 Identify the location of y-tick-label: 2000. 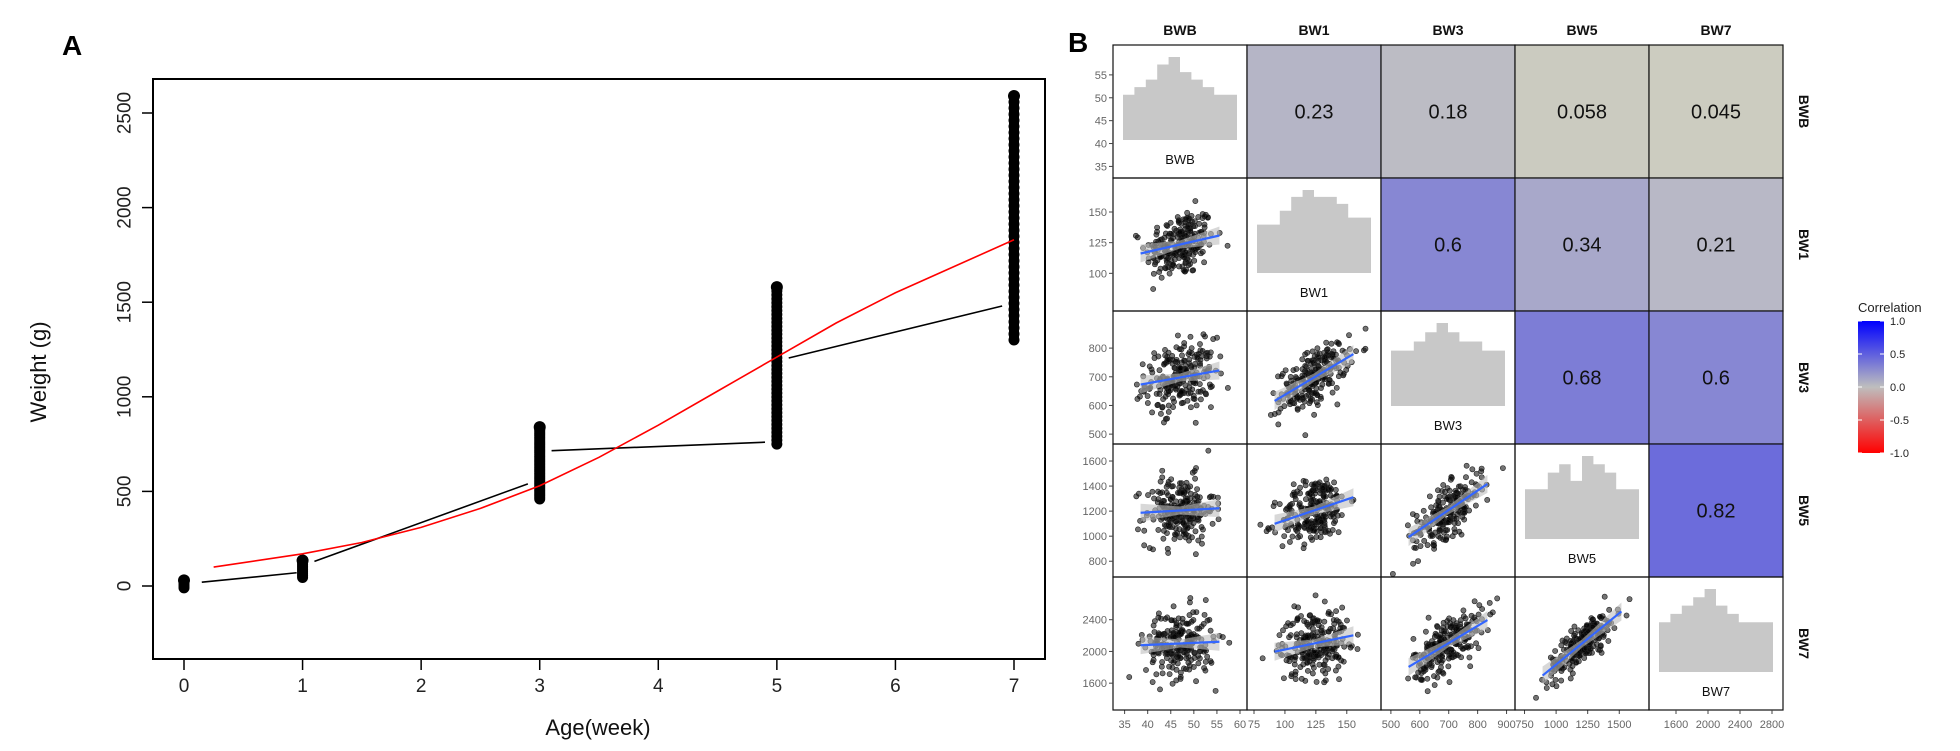
(1095, 652).